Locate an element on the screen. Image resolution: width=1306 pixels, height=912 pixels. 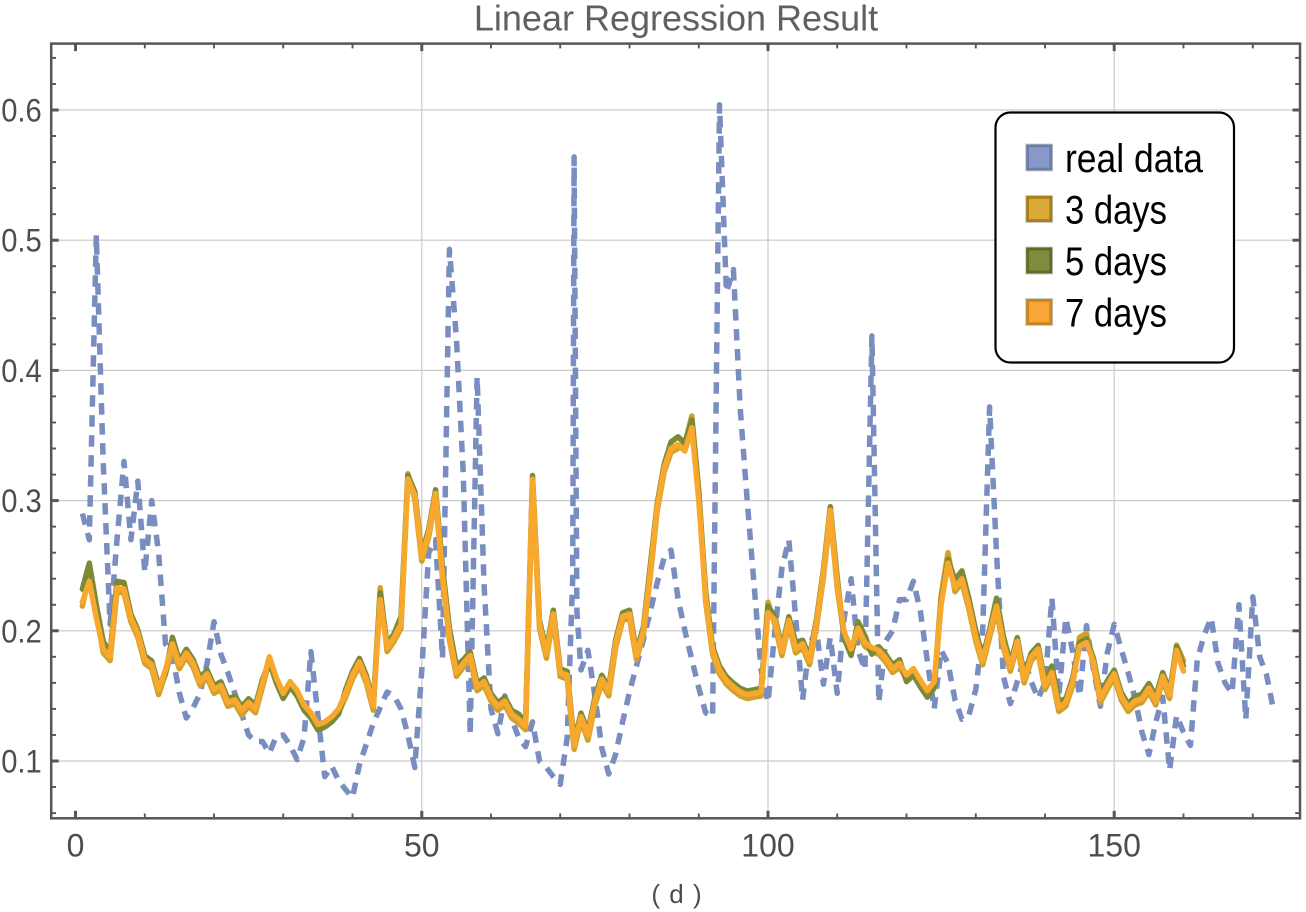
svg-text: 5 days is located at coordinates (1116, 262).